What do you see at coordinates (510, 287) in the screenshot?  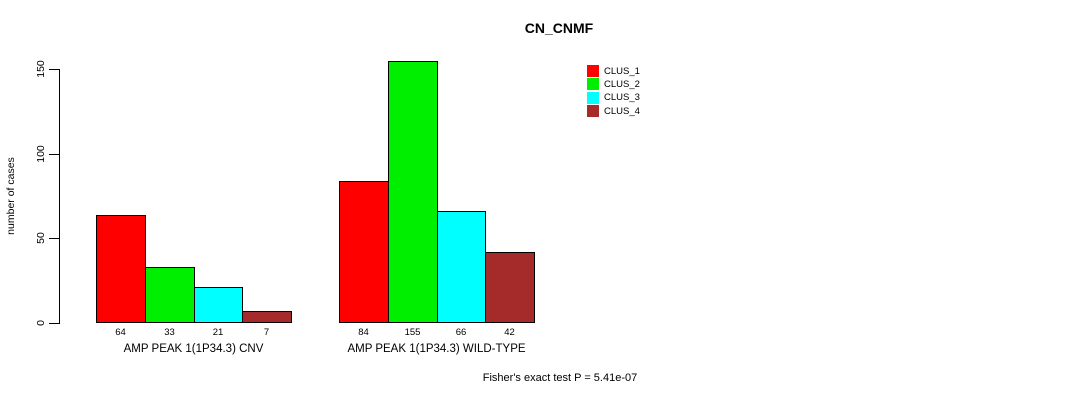 I see `bar-clus_4-group2` at bounding box center [510, 287].